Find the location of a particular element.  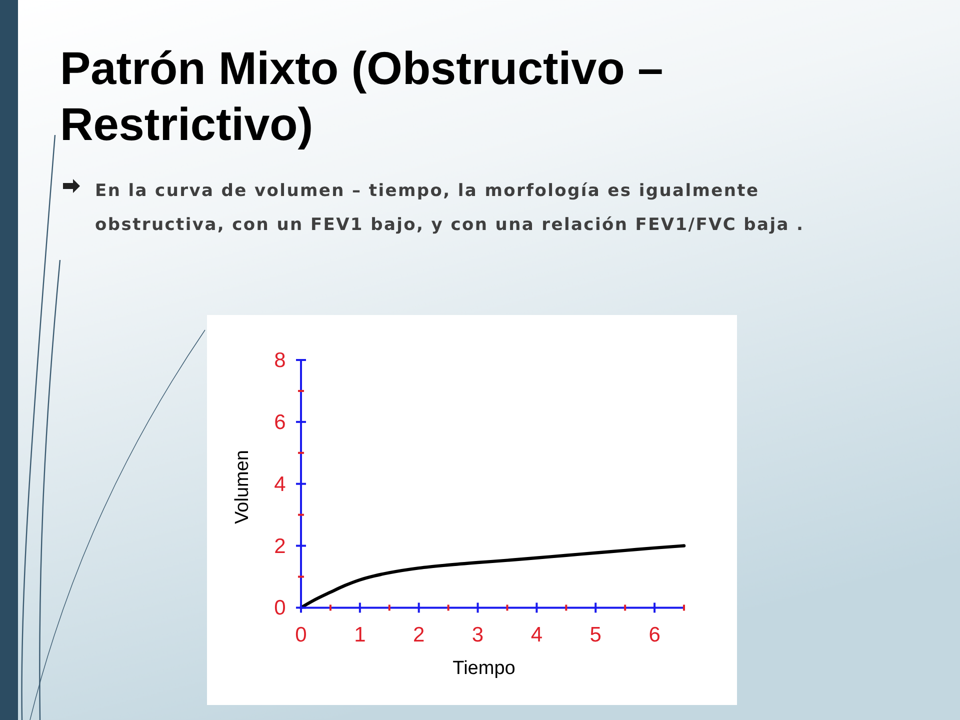

x-tick-label: 4 is located at coordinates (536, 635).